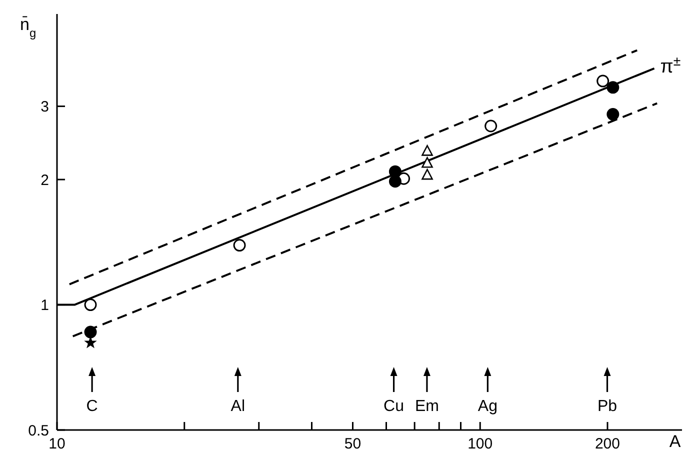 This screenshot has width=690, height=458. I want to click on y-tick-label: 2, so click(44, 180).